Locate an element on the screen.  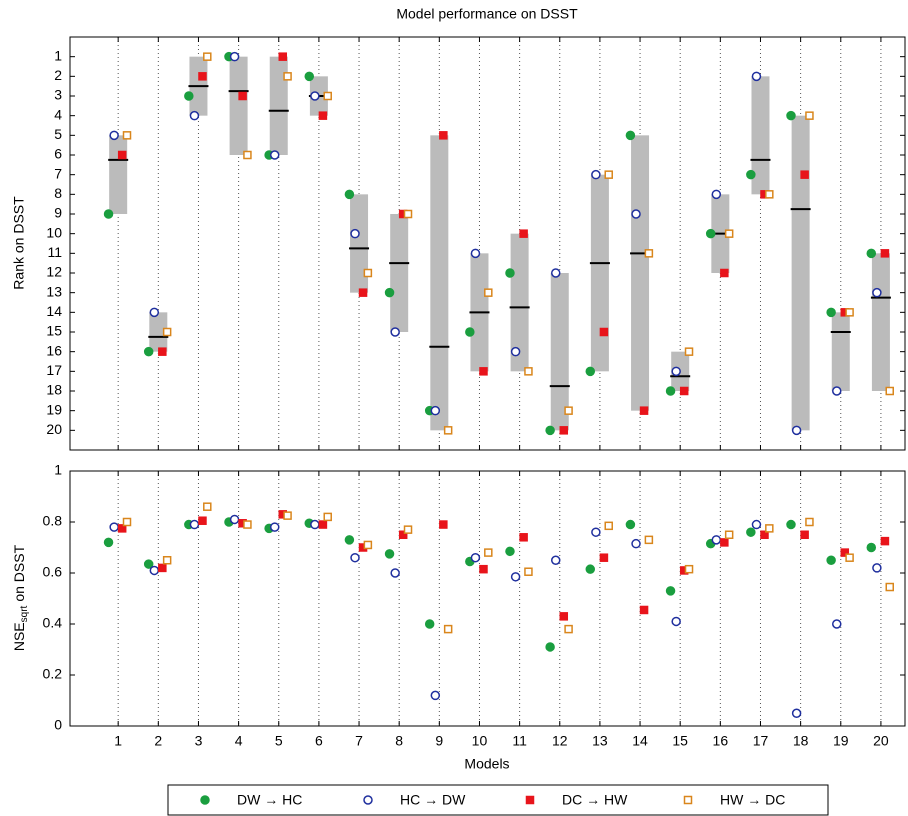
legend-box is located at coordinates (498, 800).